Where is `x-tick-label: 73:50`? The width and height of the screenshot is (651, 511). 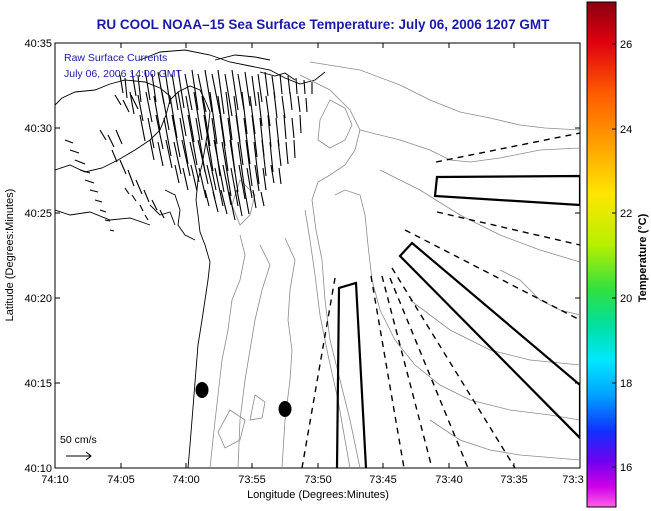
x-tick-label: 73:50 is located at coordinates (318, 480).